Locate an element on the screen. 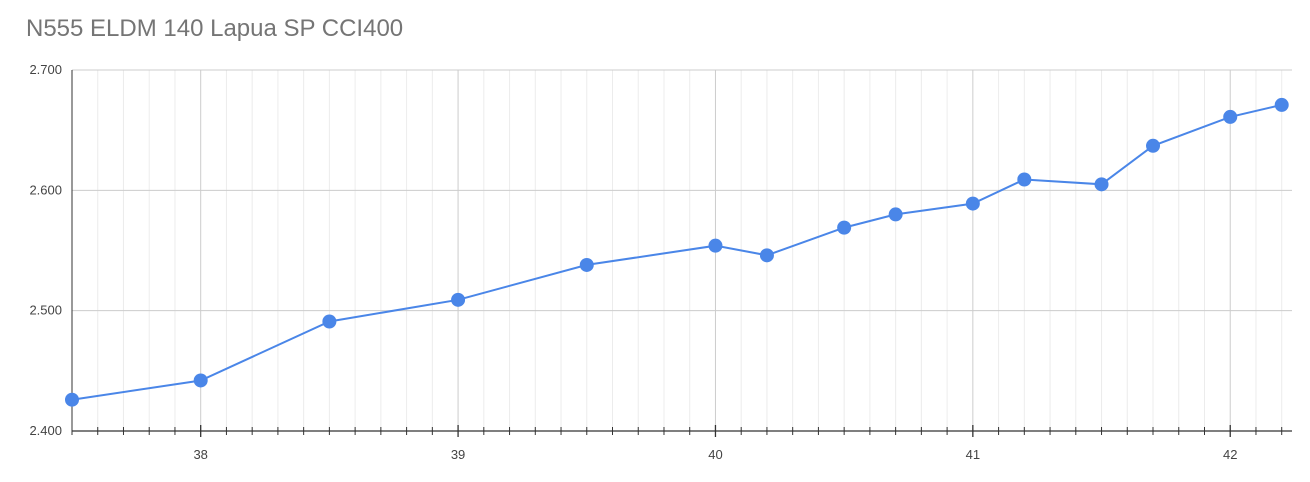 The height and width of the screenshot is (482, 1310). x-tick-label: 40 is located at coordinates (715, 454).